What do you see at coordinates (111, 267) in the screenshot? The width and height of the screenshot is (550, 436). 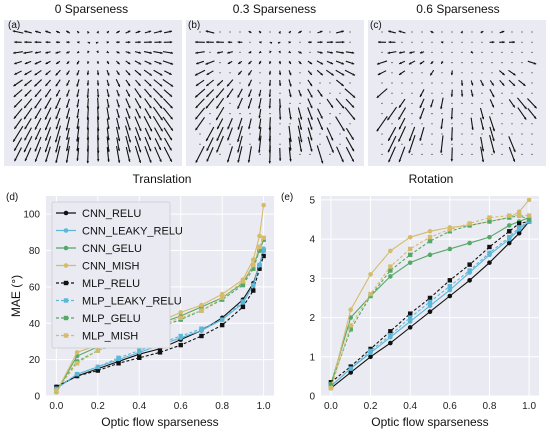 I see `legend-entry: CNN_MISH` at bounding box center [111, 267].